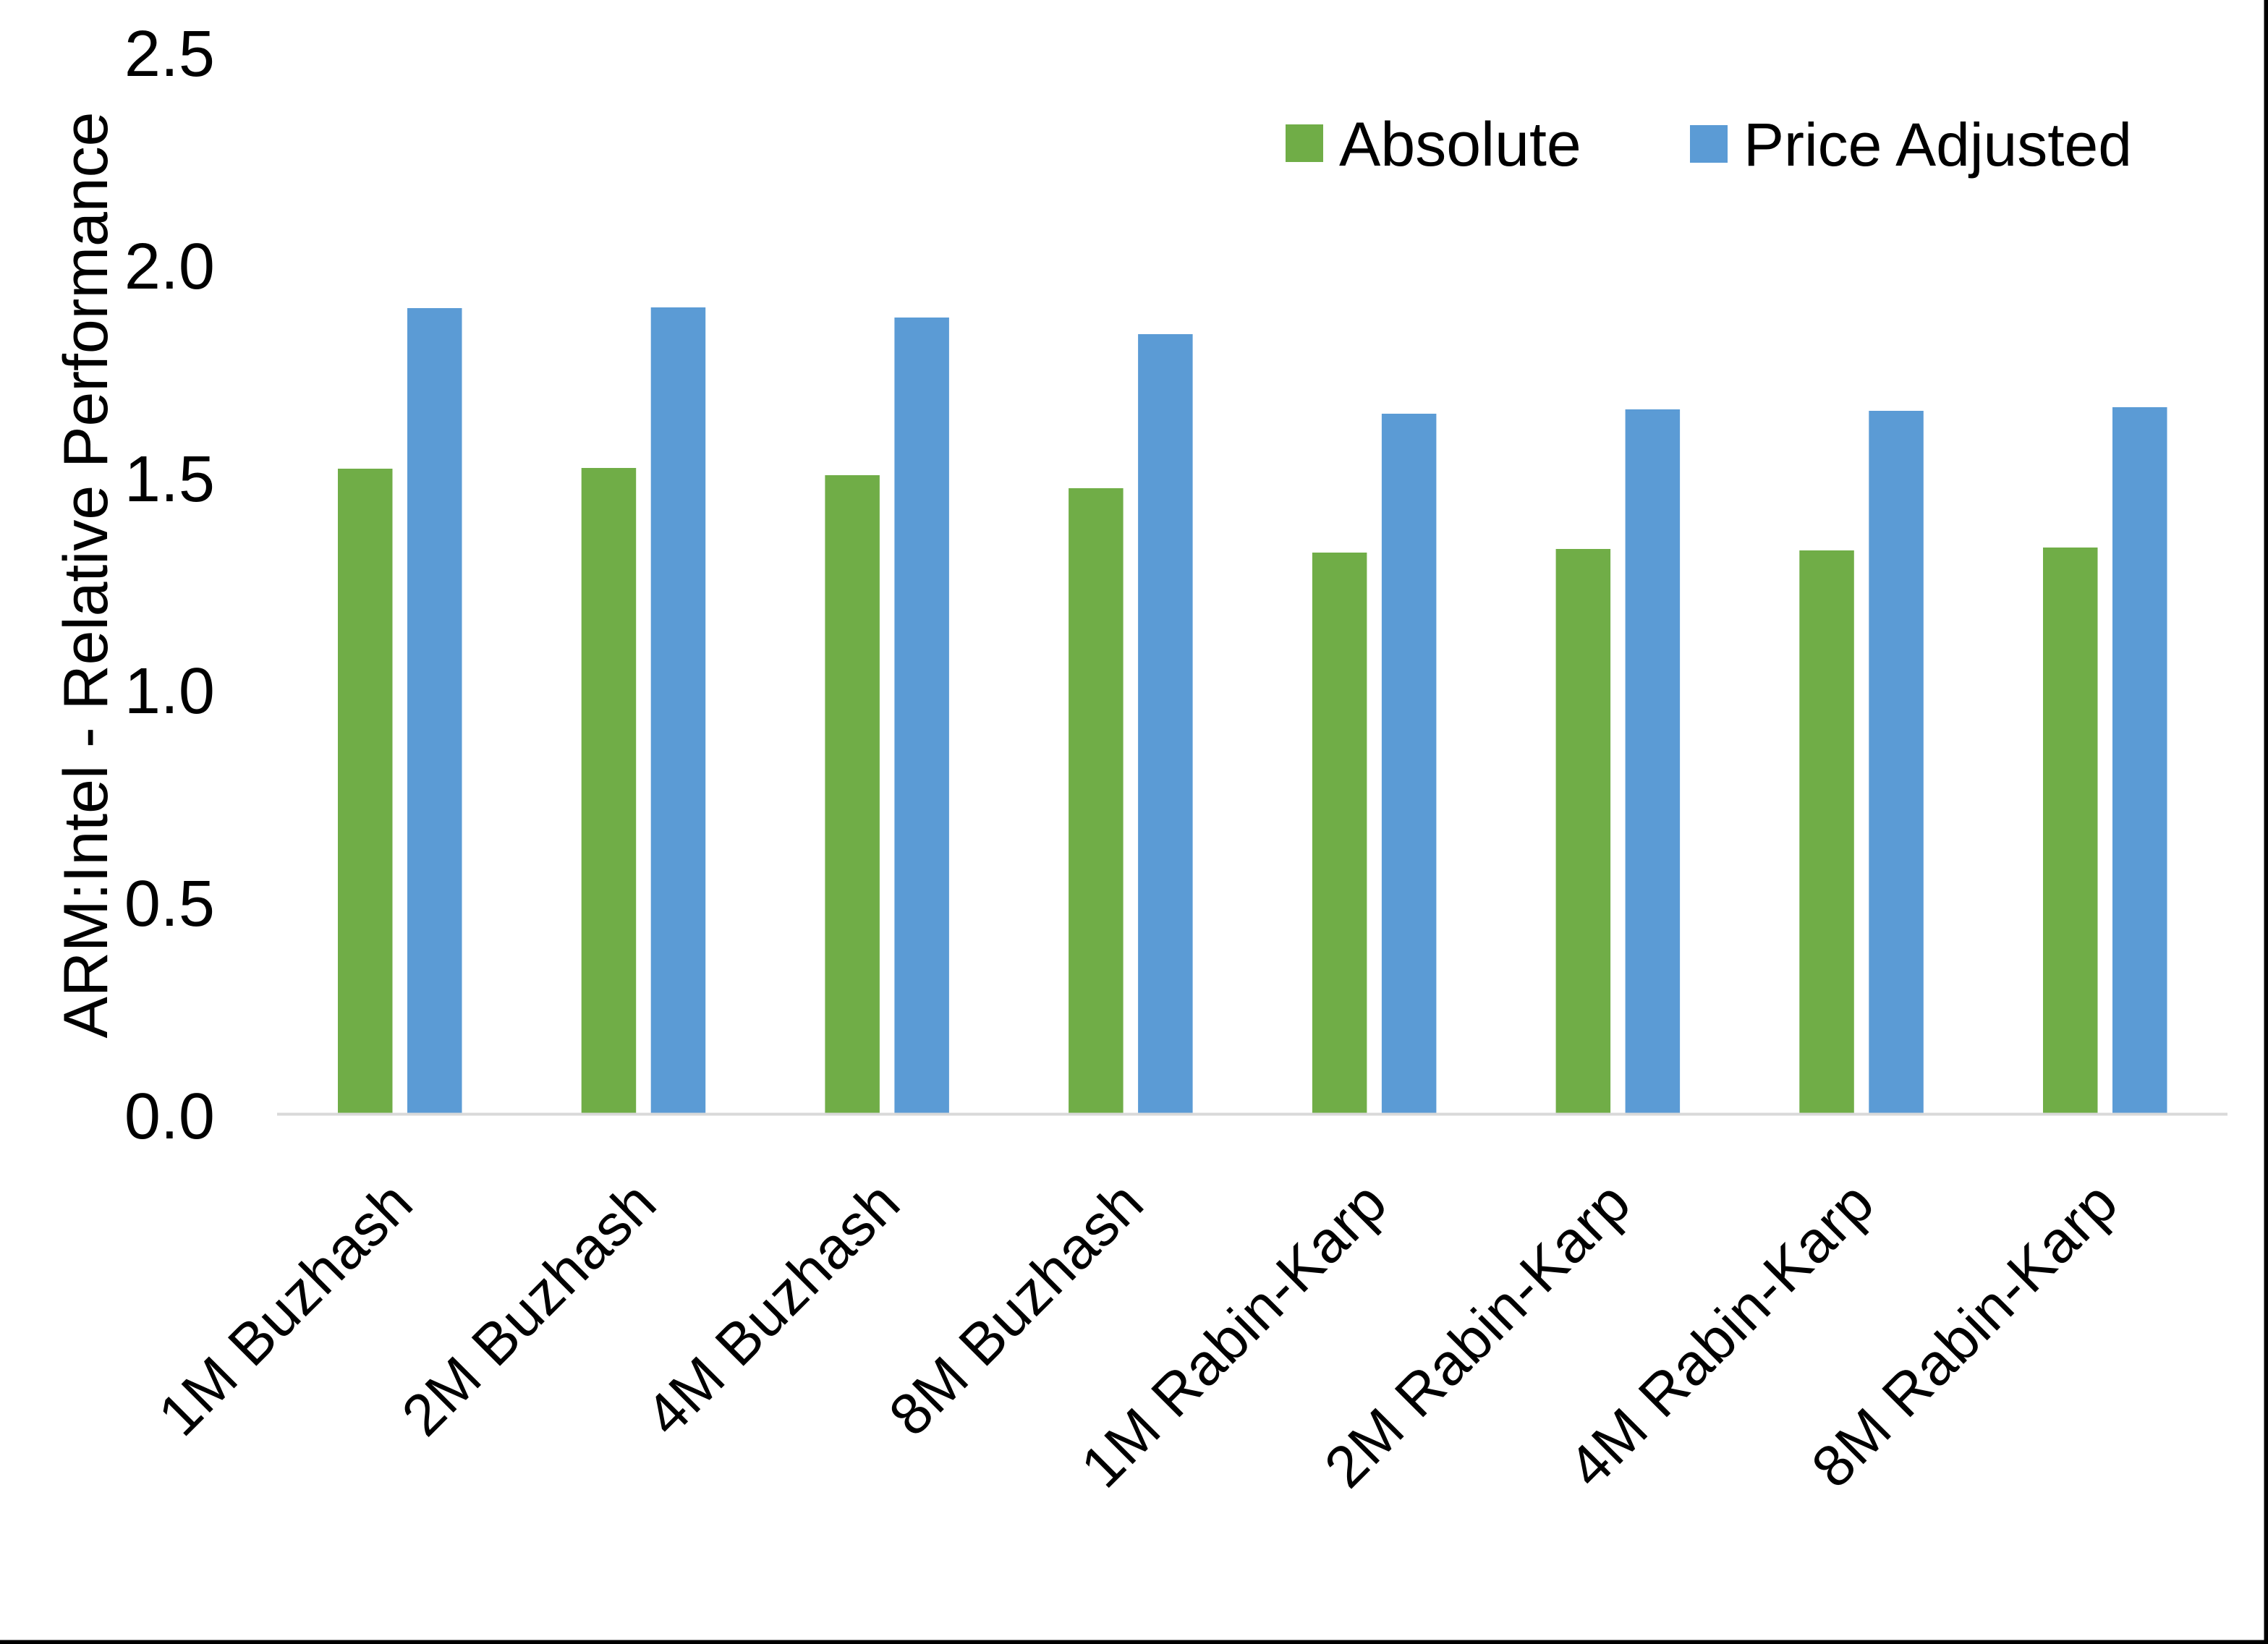 This screenshot has width=2268, height=1644. Describe the element at coordinates (86, 575) in the screenshot. I see `svg-text:ARM:Intel - Relative Performan: ARM:Intel - Relative Performance` at that location.